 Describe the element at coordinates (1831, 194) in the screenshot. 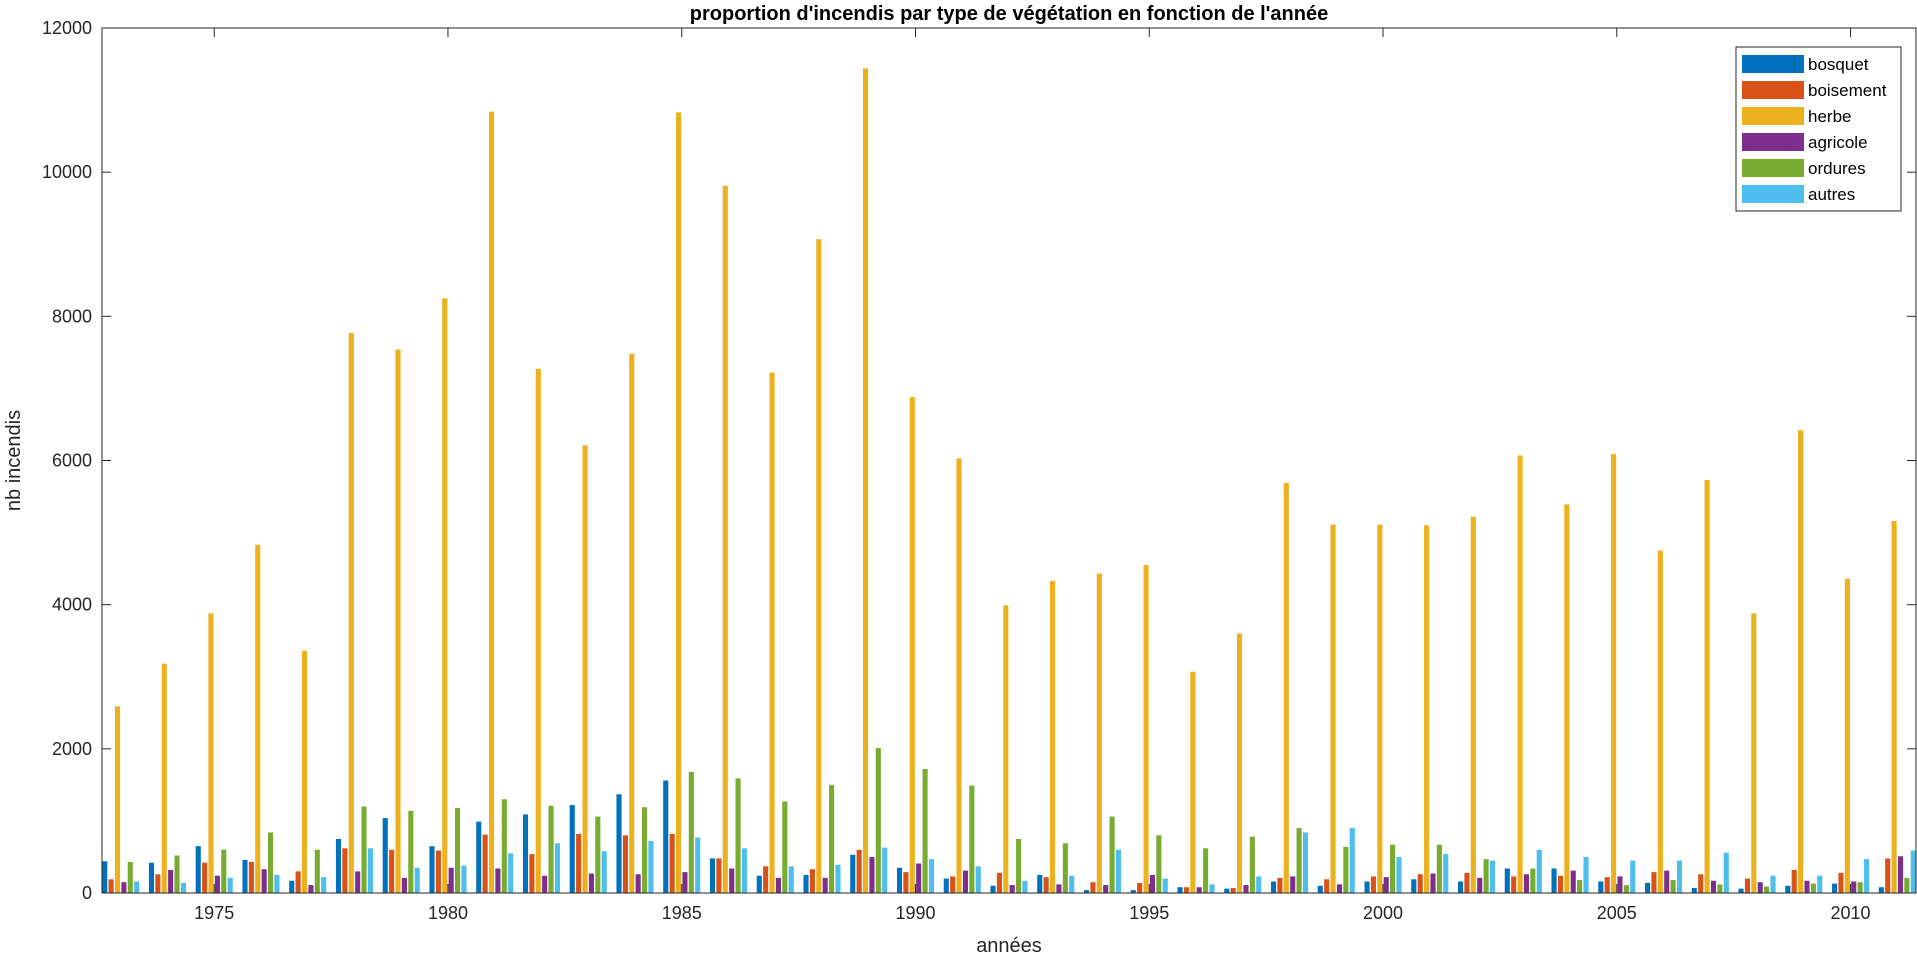

I see `legend-label-autres: autres` at that location.